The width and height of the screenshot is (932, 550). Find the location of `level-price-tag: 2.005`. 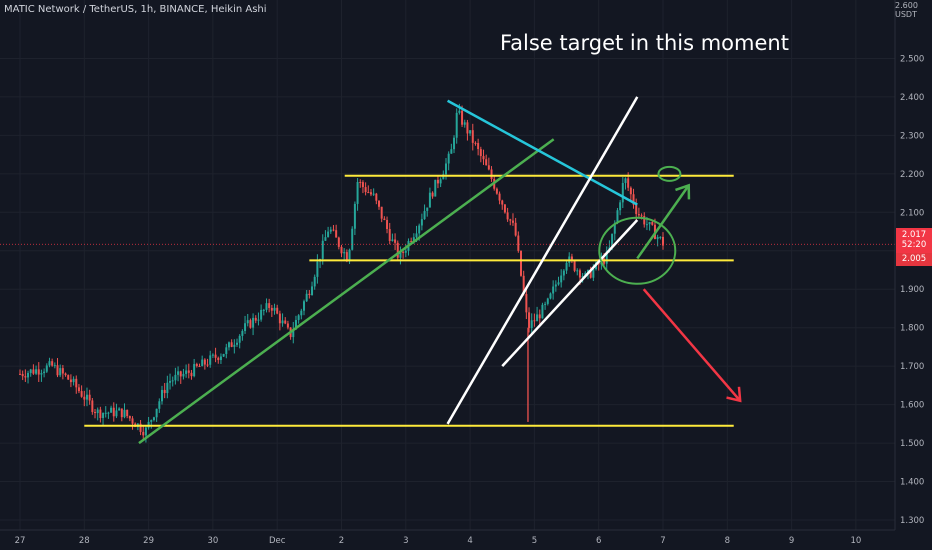

level-price-tag: 2.005 is located at coordinates (914, 259).